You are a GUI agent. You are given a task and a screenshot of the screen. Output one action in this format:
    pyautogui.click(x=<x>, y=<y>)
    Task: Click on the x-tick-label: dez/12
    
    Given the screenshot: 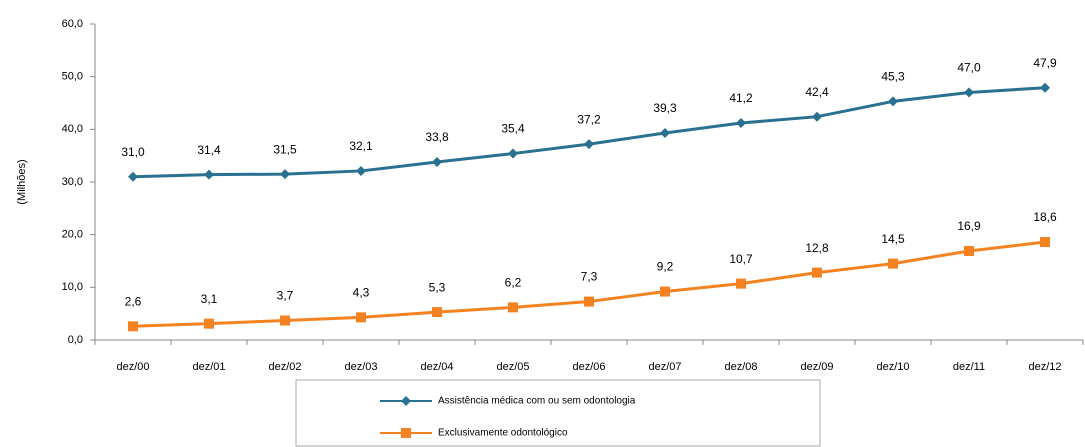 What is the action you would take?
    pyautogui.click(x=1044, y=367)
    